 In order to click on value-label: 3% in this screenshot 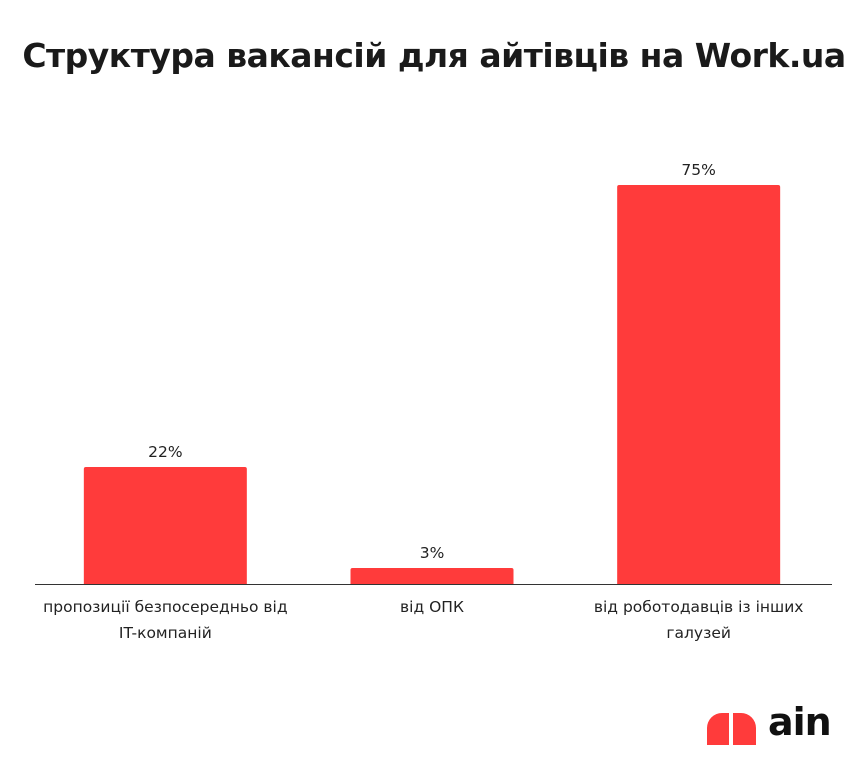, I will do `click(432, 553)`.